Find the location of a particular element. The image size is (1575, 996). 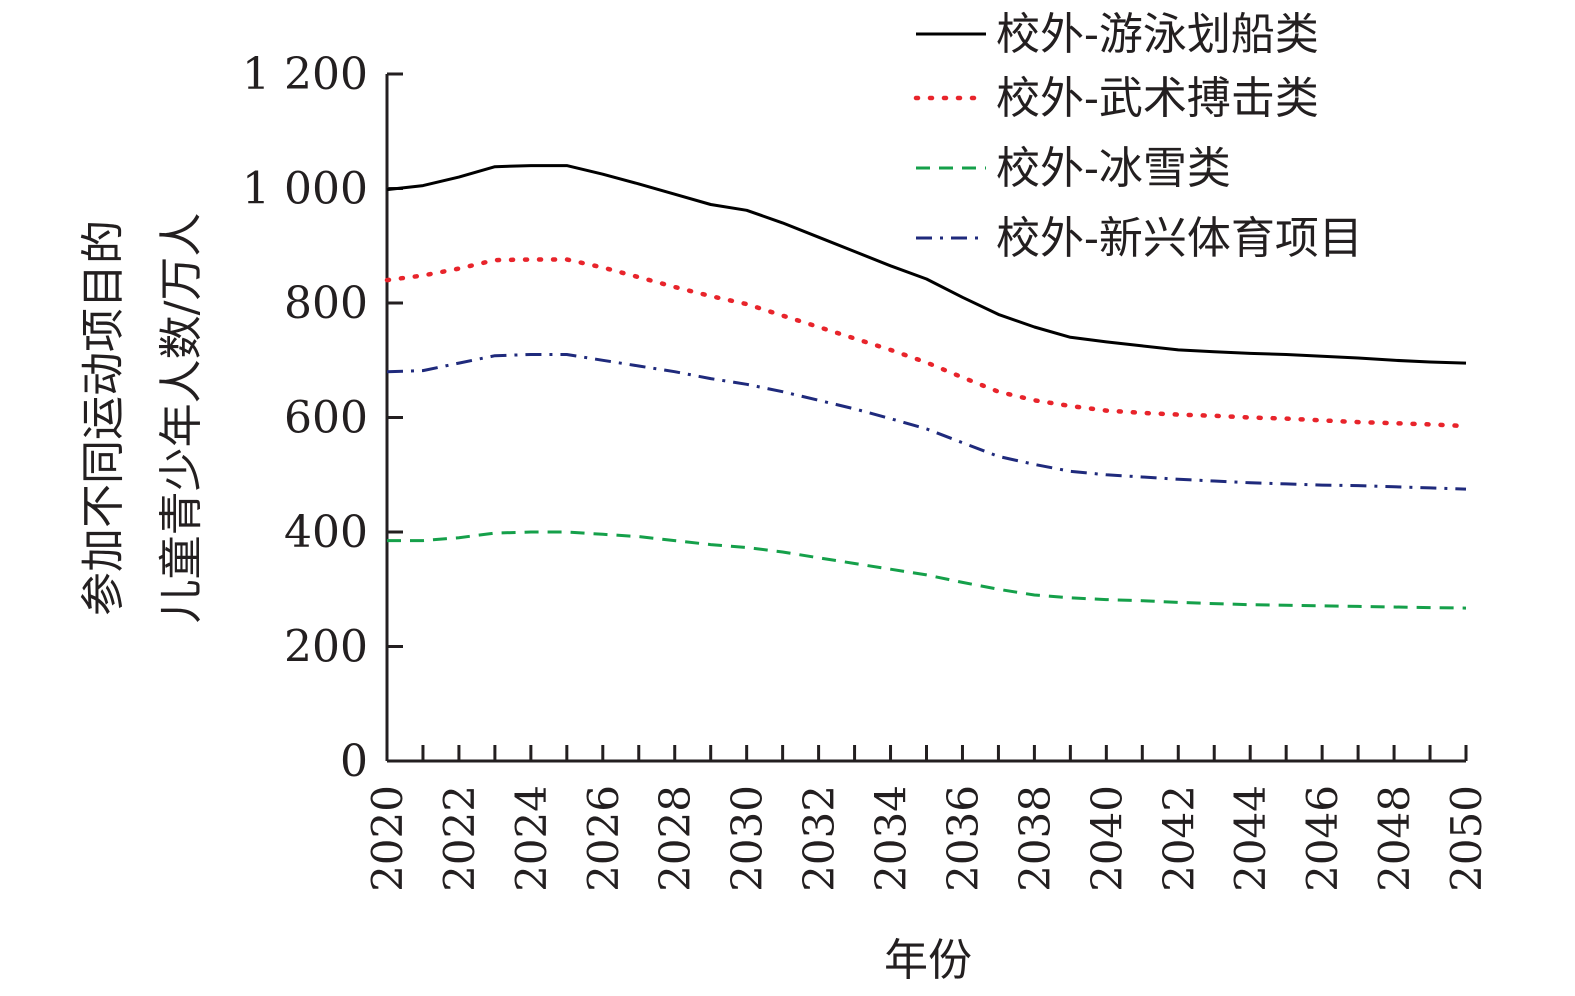

x-tick-label: 2034 is located at coordinates (891, 838).